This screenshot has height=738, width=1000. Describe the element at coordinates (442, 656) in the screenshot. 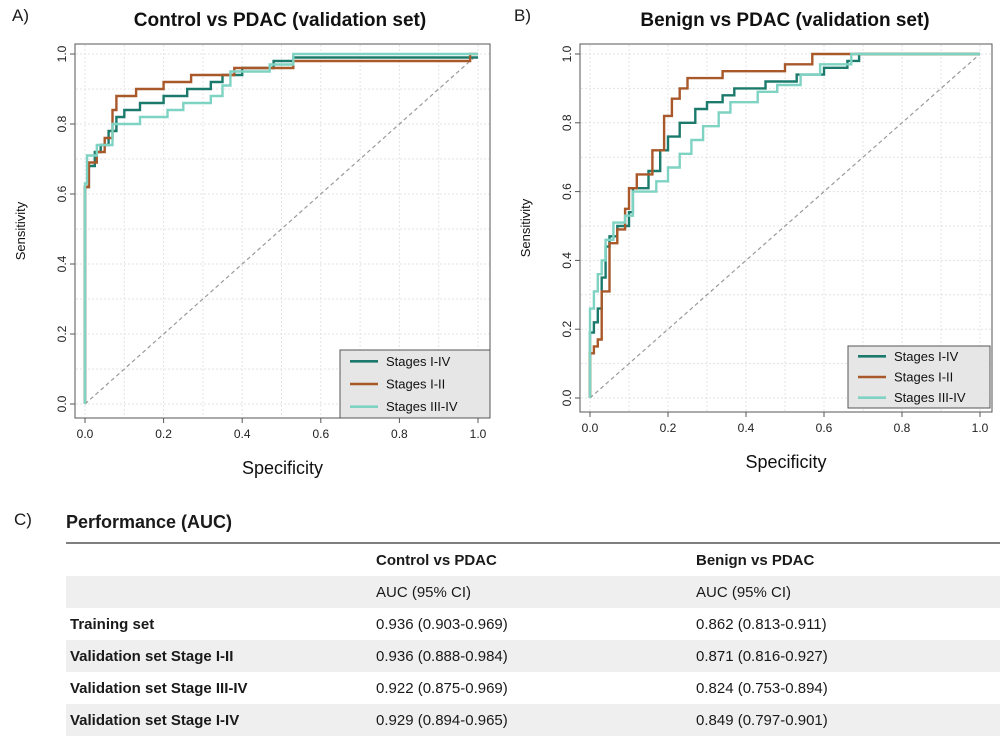

I see `table-cell: 0.936 (0.888-0.984)` at that location.